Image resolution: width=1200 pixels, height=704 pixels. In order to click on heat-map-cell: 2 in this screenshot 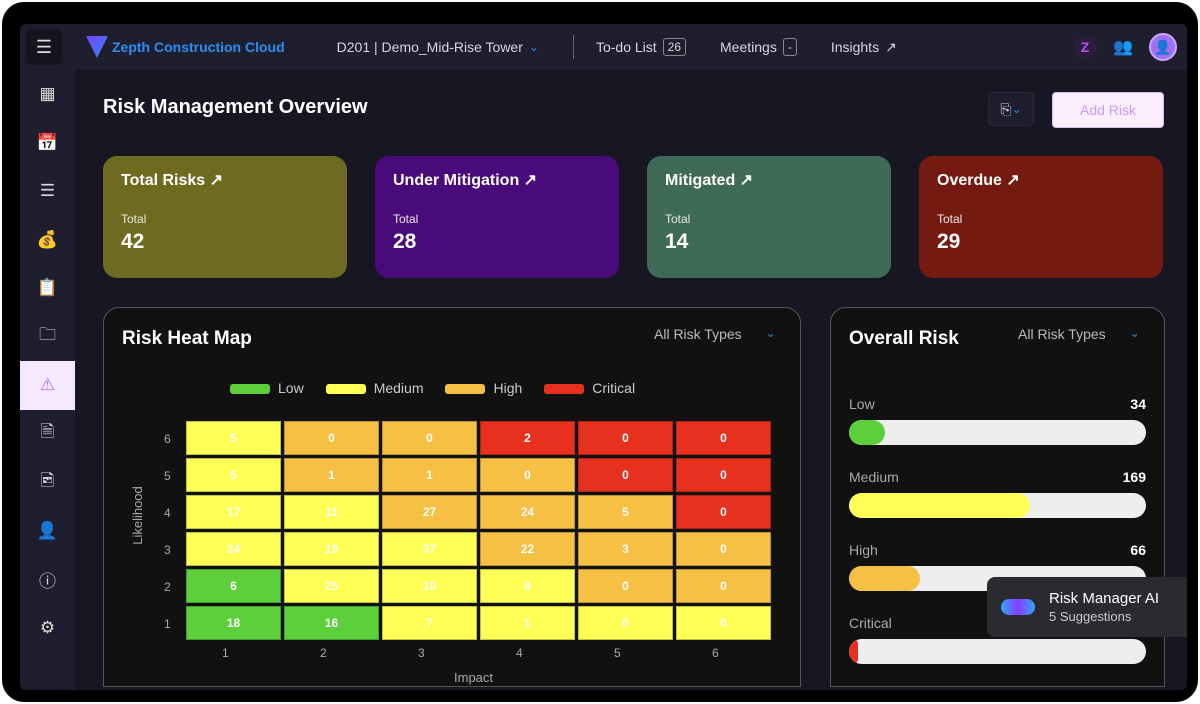, I will do `click(527, 438)`.